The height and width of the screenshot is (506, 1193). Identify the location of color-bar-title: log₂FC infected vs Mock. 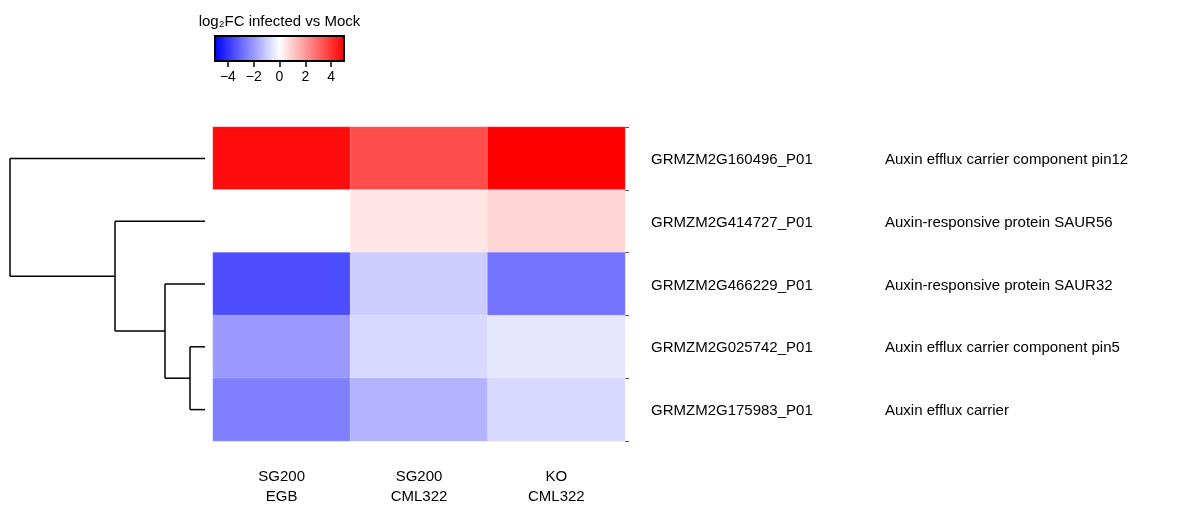
(279, 20).